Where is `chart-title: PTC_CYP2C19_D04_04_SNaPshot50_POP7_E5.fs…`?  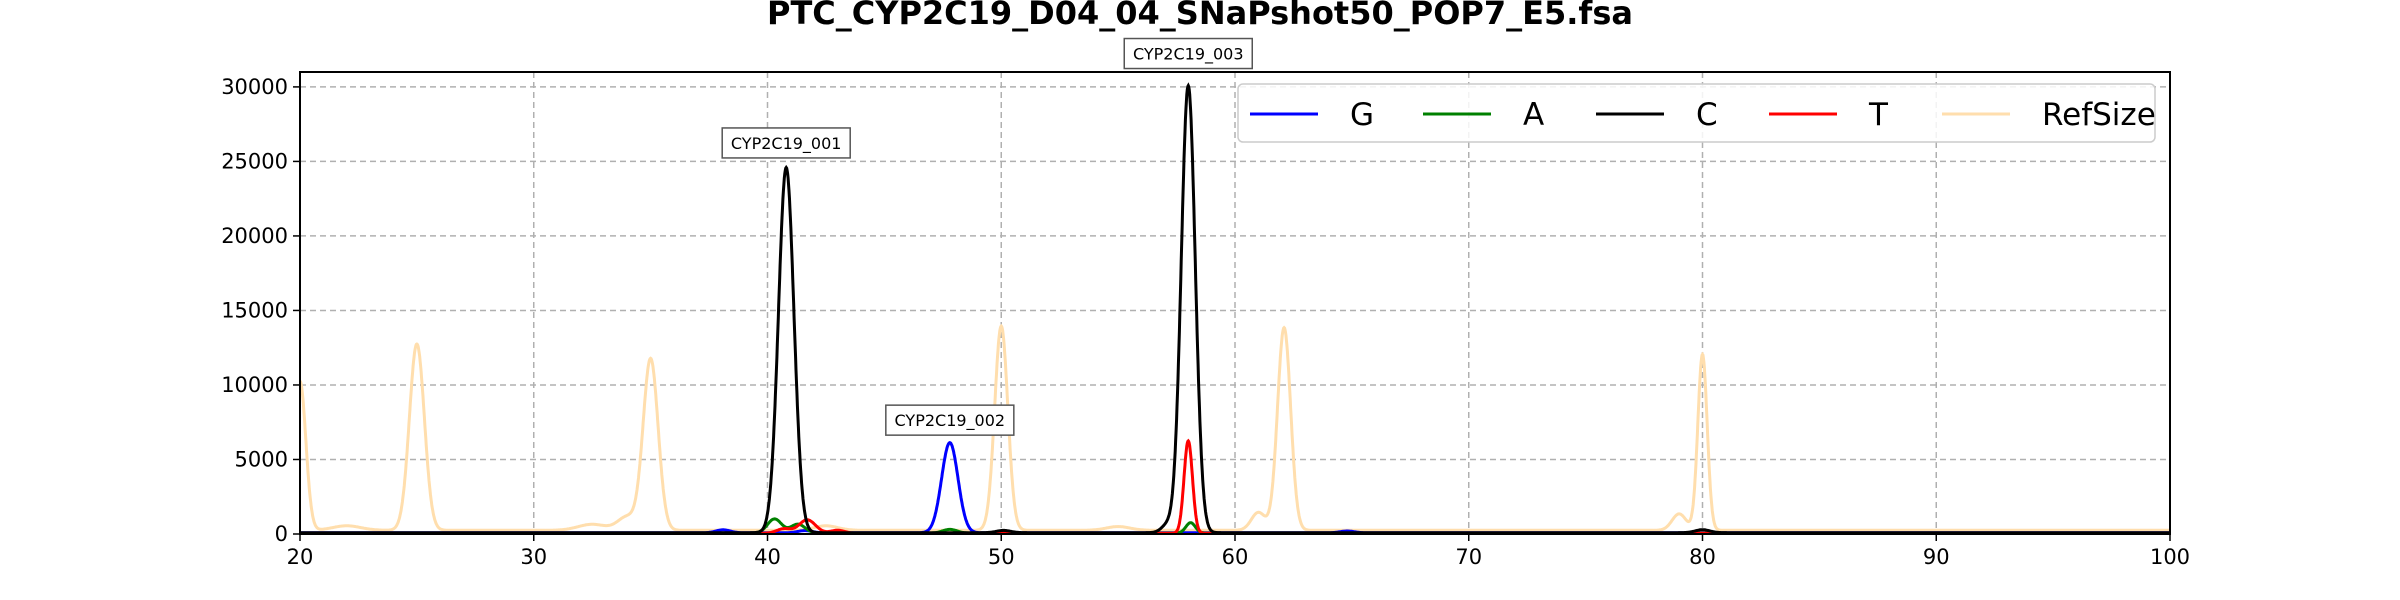
chart-title: PTC_CYP2C19_D04_04_SNaPshot50_POP7_E5.fs… is located at coordinates (1200, 16).